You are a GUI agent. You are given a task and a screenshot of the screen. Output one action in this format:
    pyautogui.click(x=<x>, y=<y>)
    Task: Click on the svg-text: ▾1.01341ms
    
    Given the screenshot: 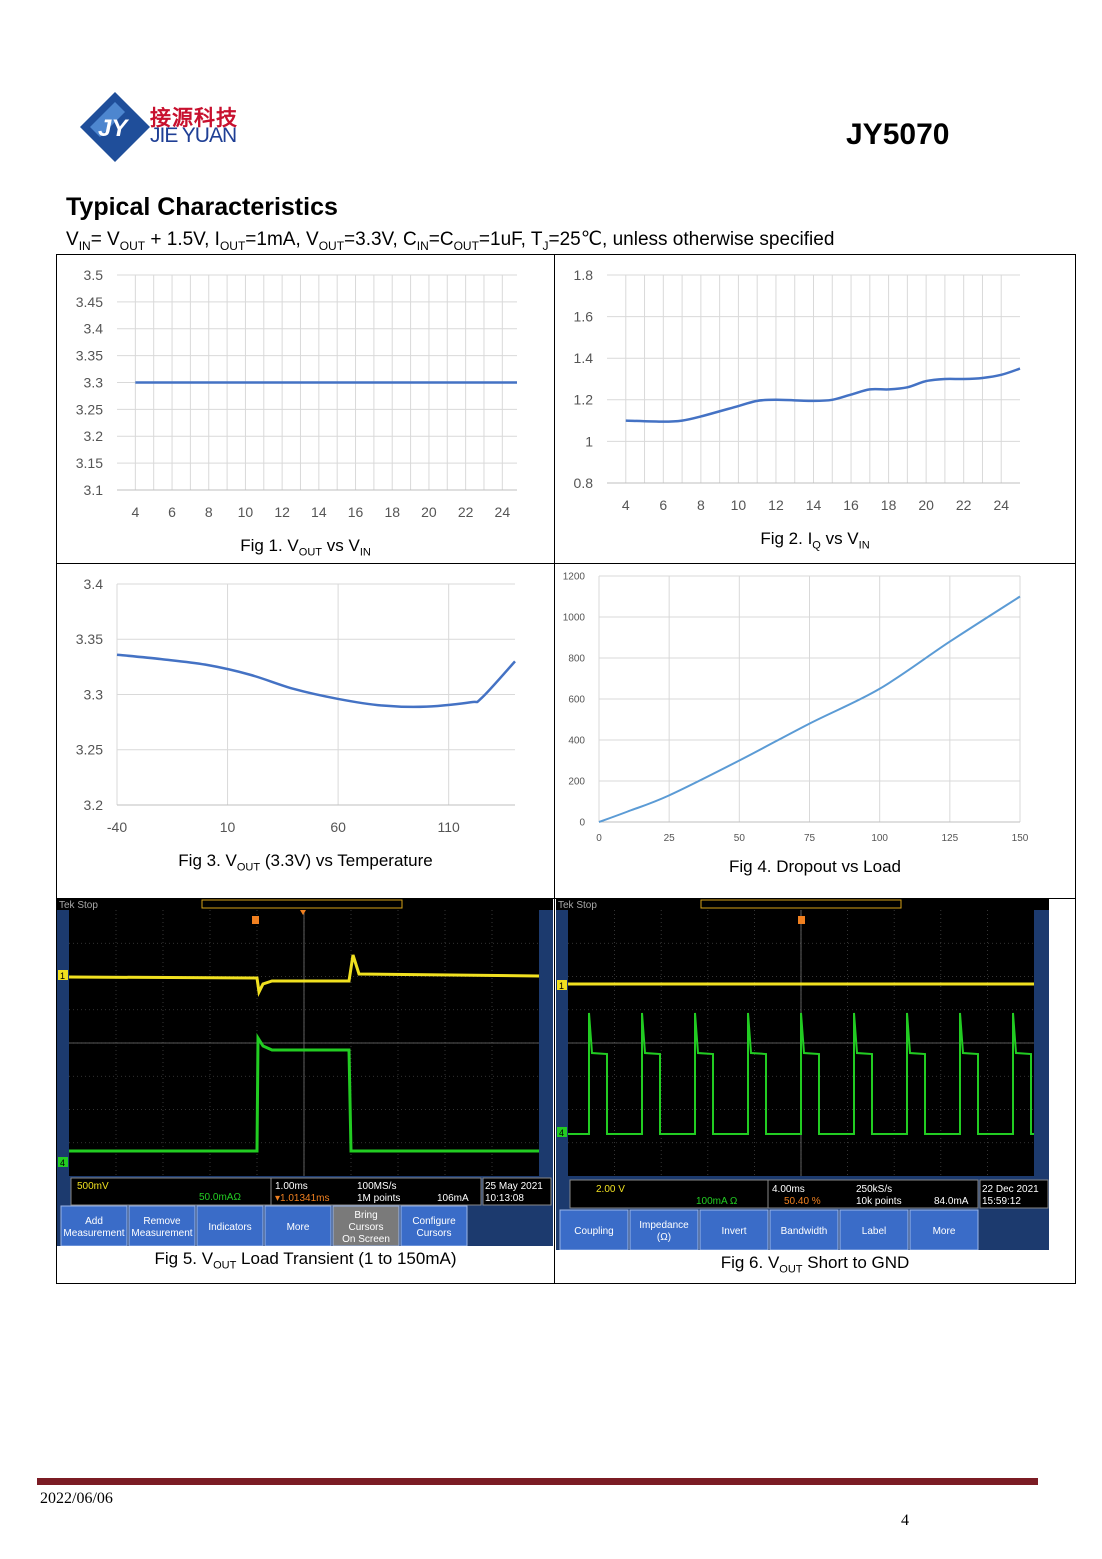 What is the action you would take?
    pyautogui.click(x=302, y=1198)
    